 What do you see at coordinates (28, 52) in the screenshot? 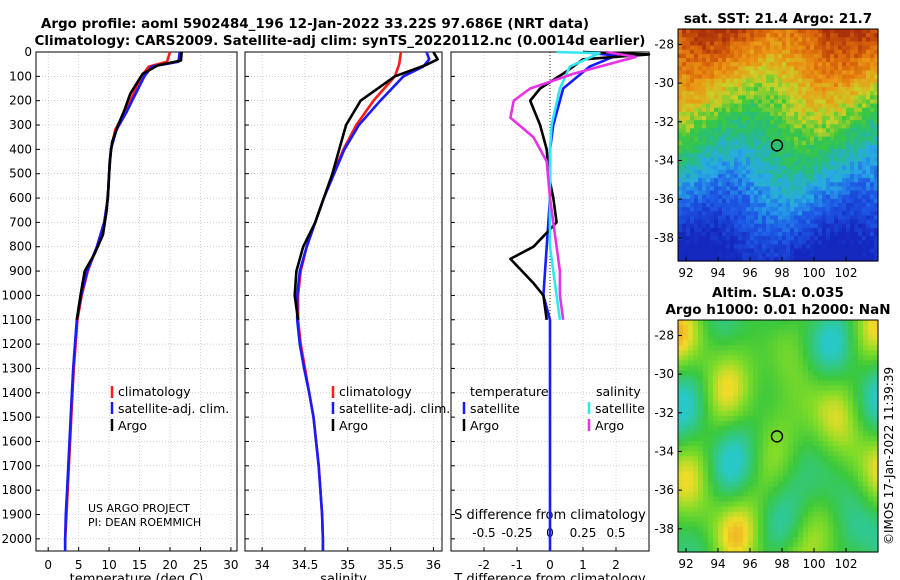
I see `y-tick-label: 0` at bounding box center [28, 52].